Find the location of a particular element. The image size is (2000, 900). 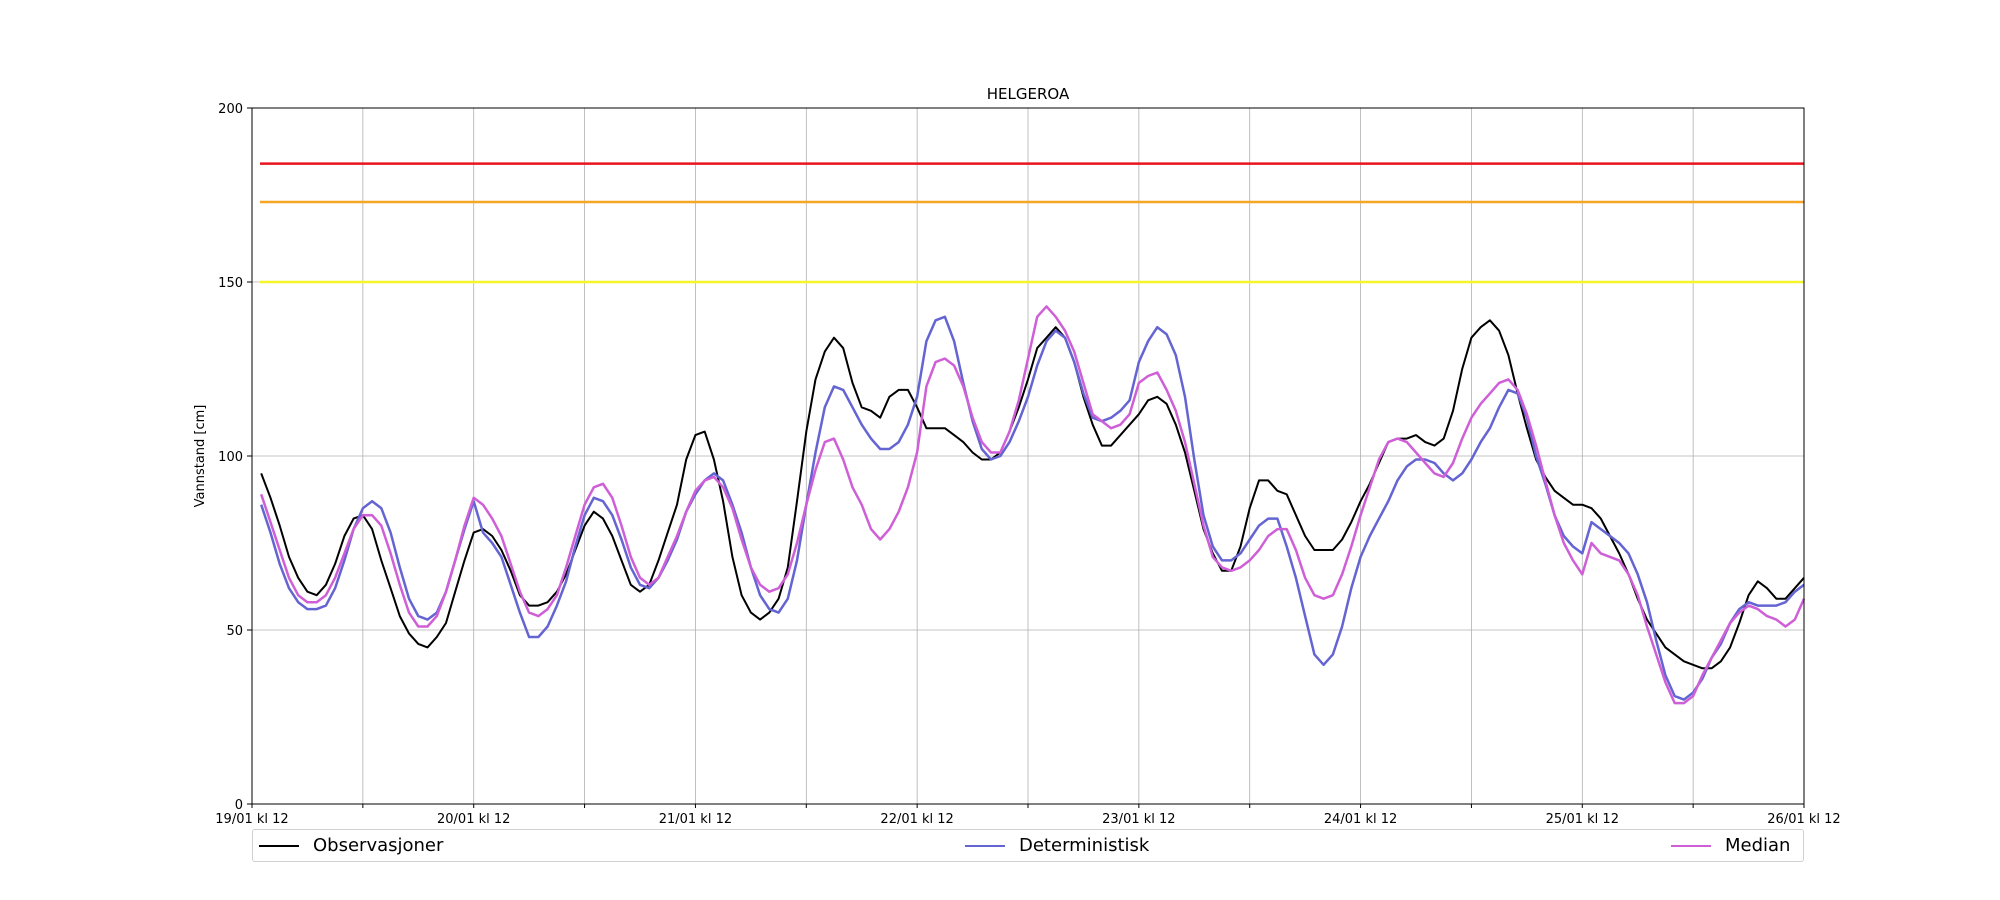

y-axis-label: Vannstand [cm] is located at coordinates (200, 456).